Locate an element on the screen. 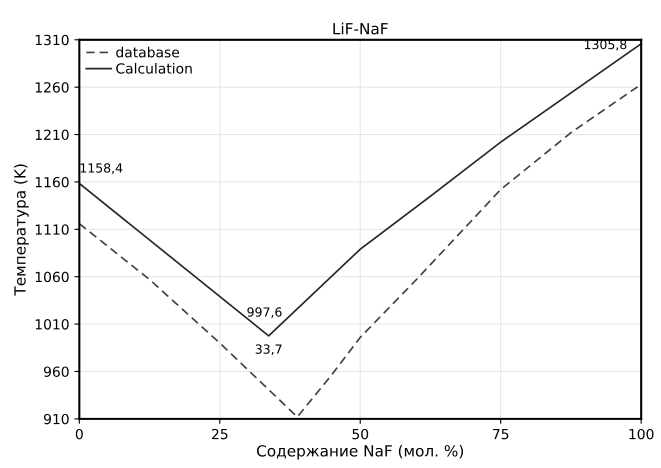 The width and height of the screenshot is (661, 468). y-tick-label: 910 is located at coordinates (56, 419).